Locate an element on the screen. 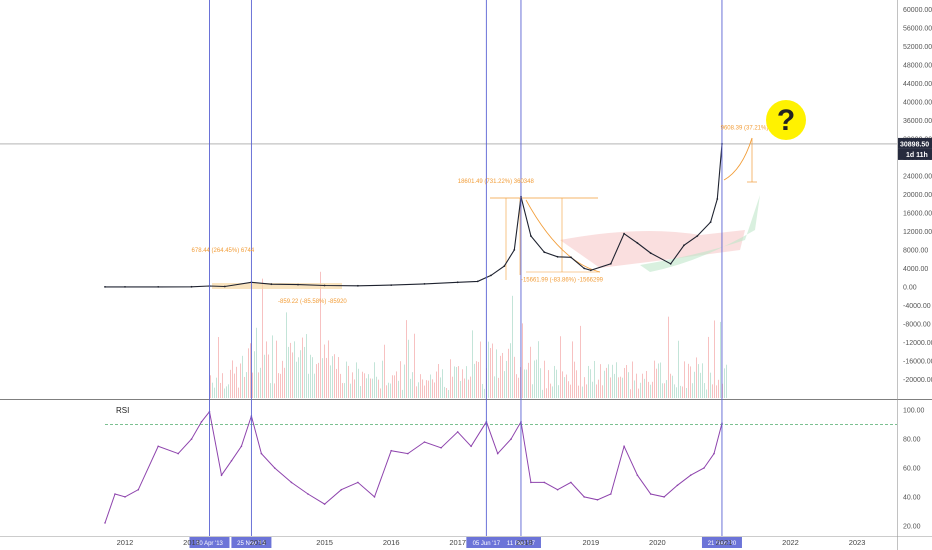 The image size is (932, 550). measure-annotation: 678.44 (264.45%) 6744 is located at coordinates (223, 251).